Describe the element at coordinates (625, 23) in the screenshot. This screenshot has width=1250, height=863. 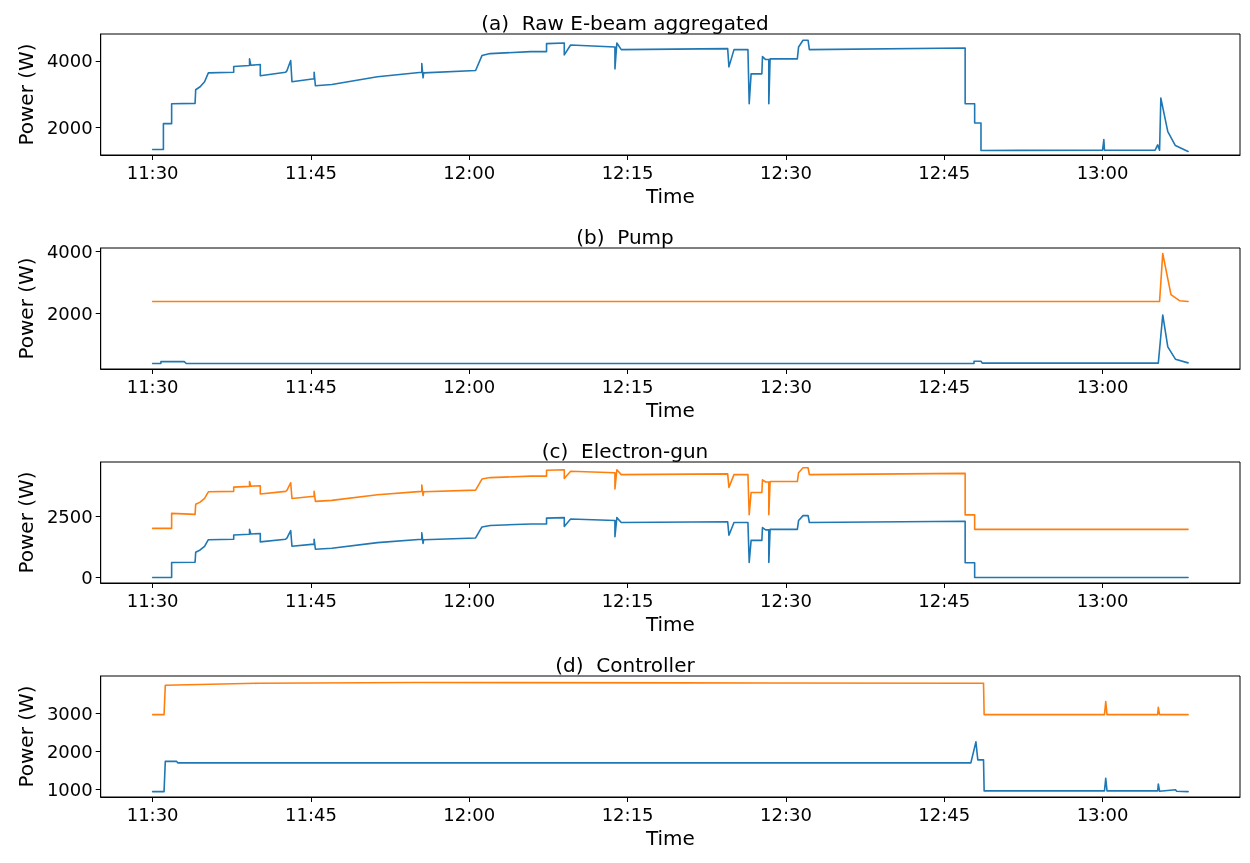
I see `chart-title: (a) Raw E-beam aggregated` at that location.